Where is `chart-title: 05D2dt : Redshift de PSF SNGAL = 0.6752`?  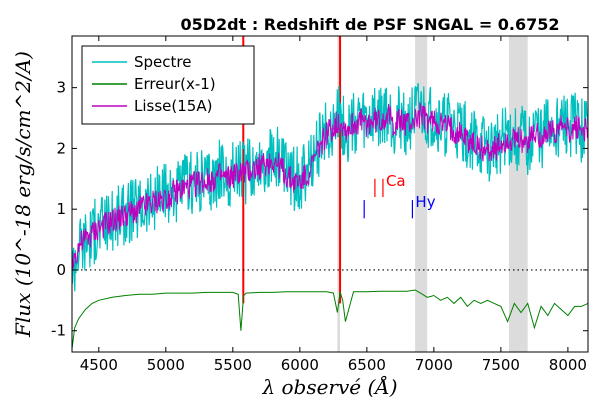
chart-title: 05D2dt : Redshift de PSF SNGAL = 0.6752 is located at coordinates (369, 24).